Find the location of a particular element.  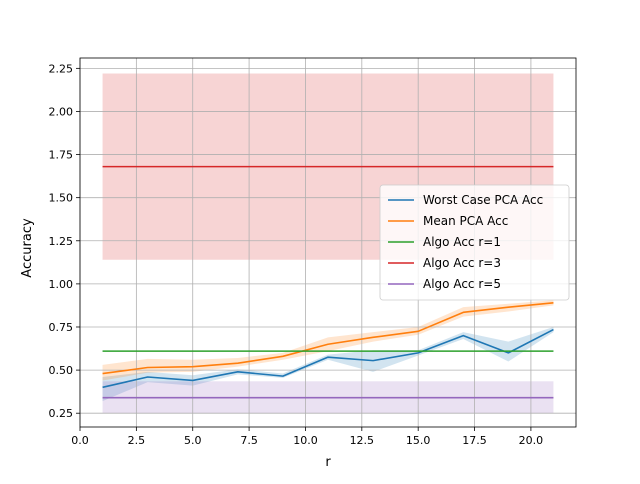

x-tick-label-0: 0.0 is located at coordinates (80, 440).